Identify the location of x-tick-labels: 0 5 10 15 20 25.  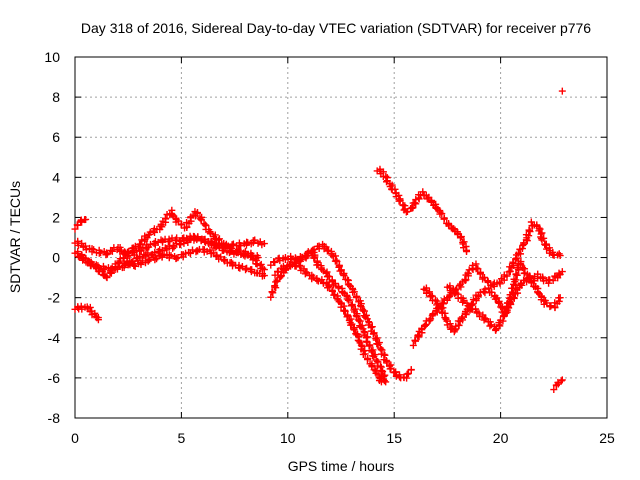
(343, 438).